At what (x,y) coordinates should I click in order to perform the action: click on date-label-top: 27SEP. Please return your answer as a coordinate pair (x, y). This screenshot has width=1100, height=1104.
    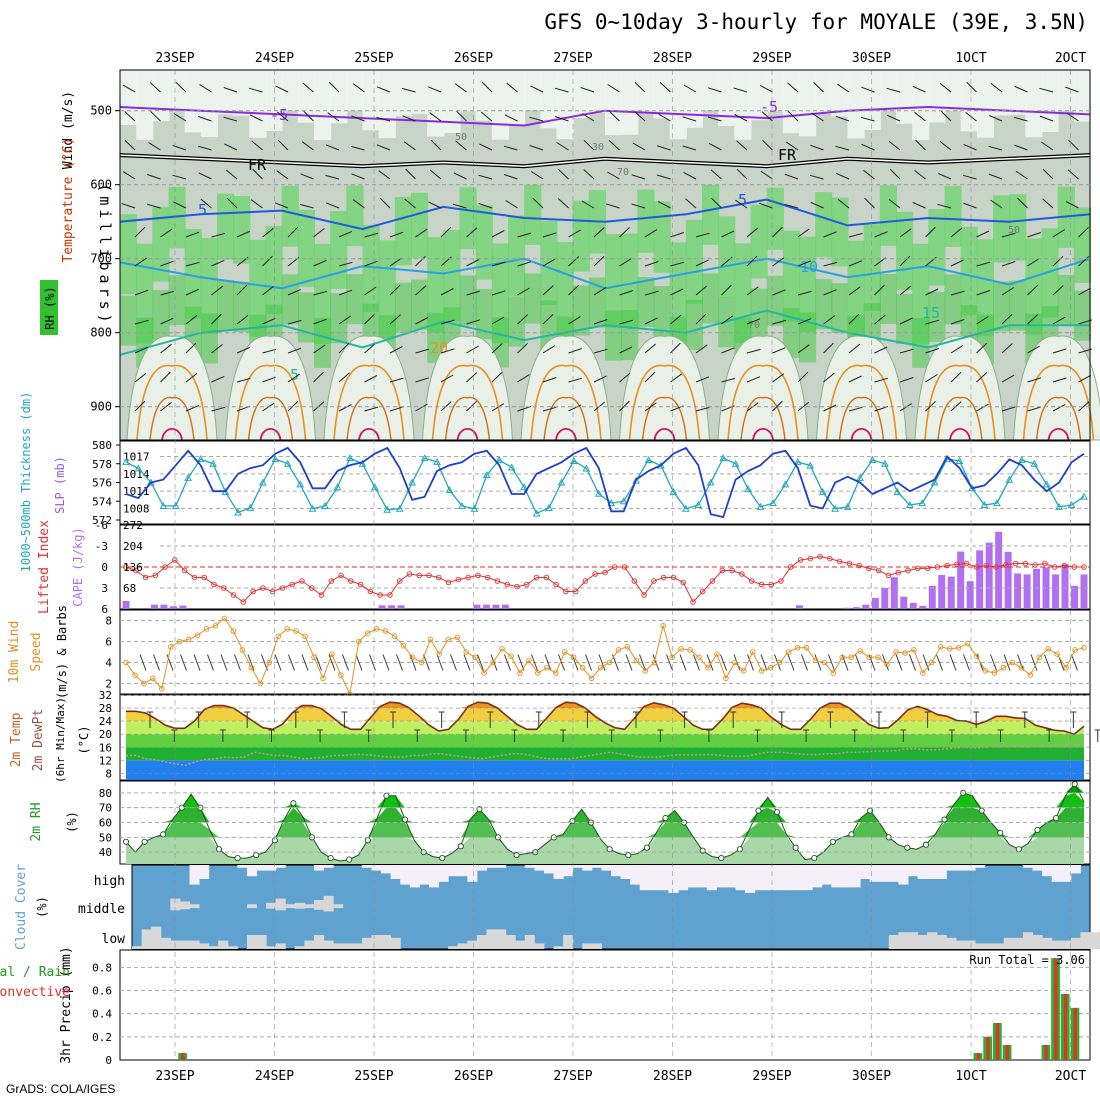
    Looking at the image, I should click on (572, 58).